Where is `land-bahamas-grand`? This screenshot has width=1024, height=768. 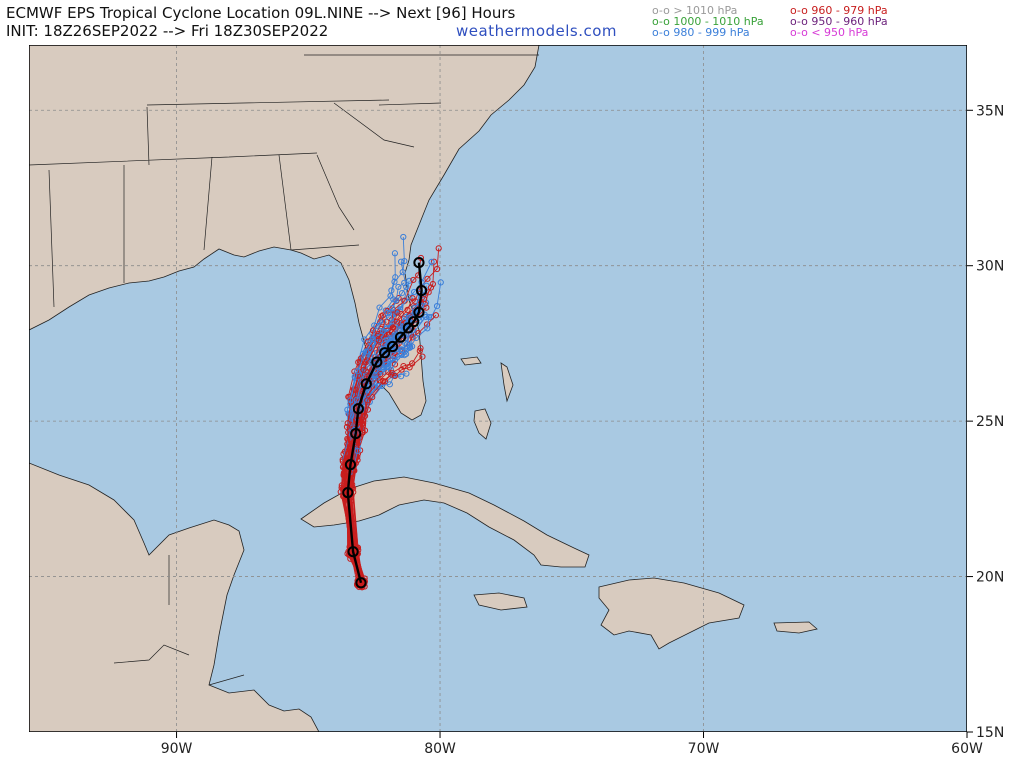 land-bahamas-grand is located at coordinates (471, 361).